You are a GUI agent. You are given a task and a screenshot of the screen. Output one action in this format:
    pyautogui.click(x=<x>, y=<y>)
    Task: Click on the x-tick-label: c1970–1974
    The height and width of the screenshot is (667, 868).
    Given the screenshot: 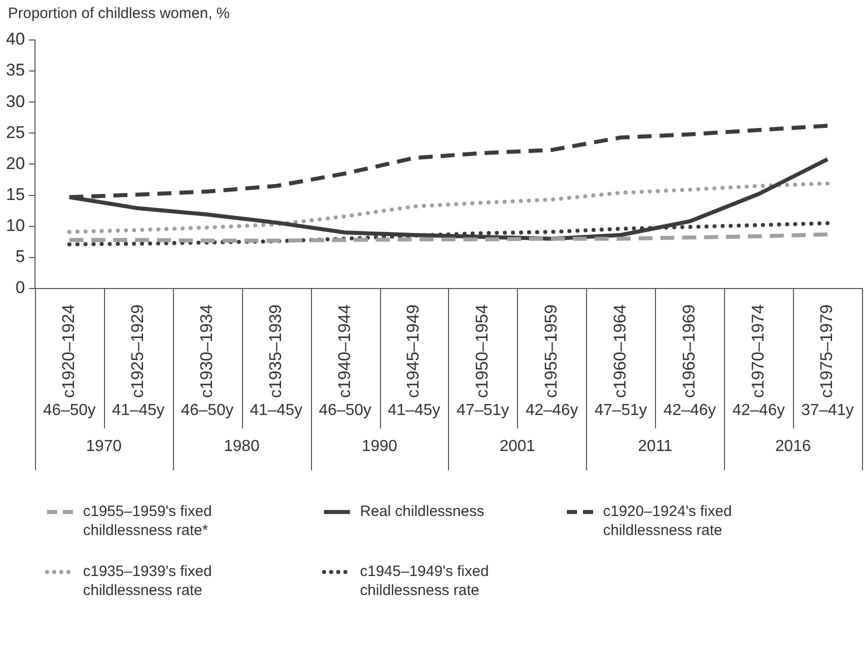 What is the action you would take?
    pyautogui.click(x=758, y=351)
    